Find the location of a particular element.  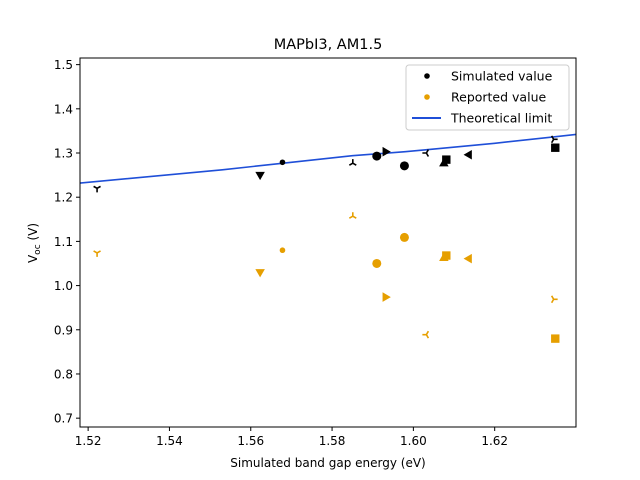

y-tick-label: 1.5 is located at coordinates (63, 65).